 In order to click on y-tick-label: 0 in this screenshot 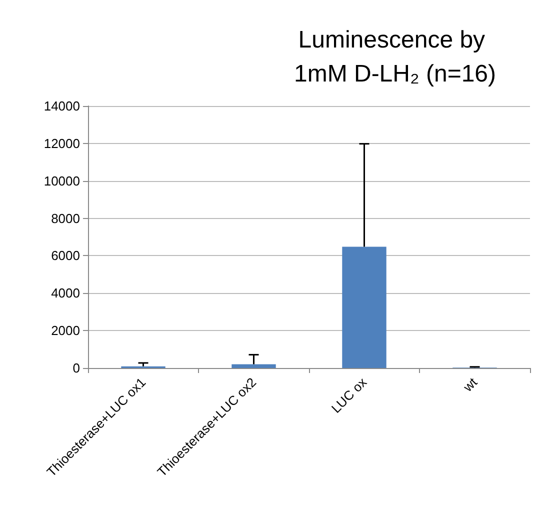, I will do `click(76, 368)`.